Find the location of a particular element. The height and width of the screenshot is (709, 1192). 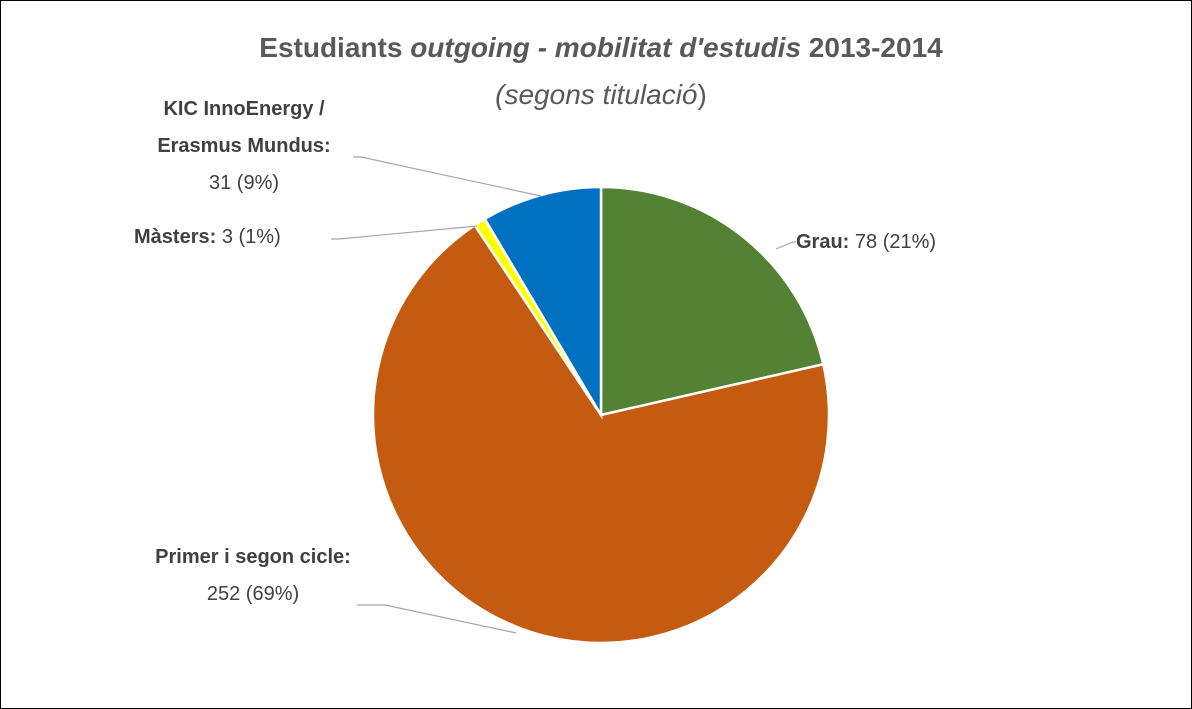

value-label: 78 (21%) is located at coordinates (895, 242).